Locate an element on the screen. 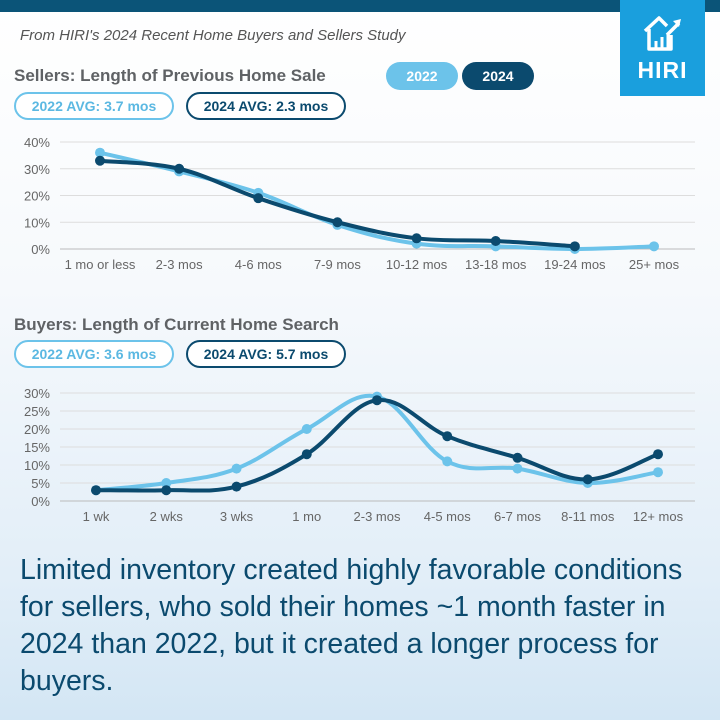 Image resolution: width=720 pixels, height=720 pixels. x-tick-label: 1 mo or less is located at coordinates (100, 264).